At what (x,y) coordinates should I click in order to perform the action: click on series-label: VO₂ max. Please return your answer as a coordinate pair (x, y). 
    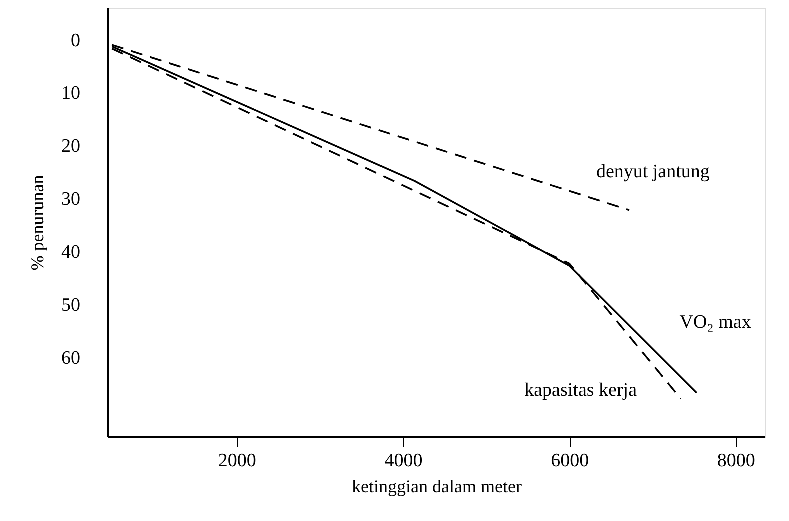
    Looking at the image, I should click on (716, 323).